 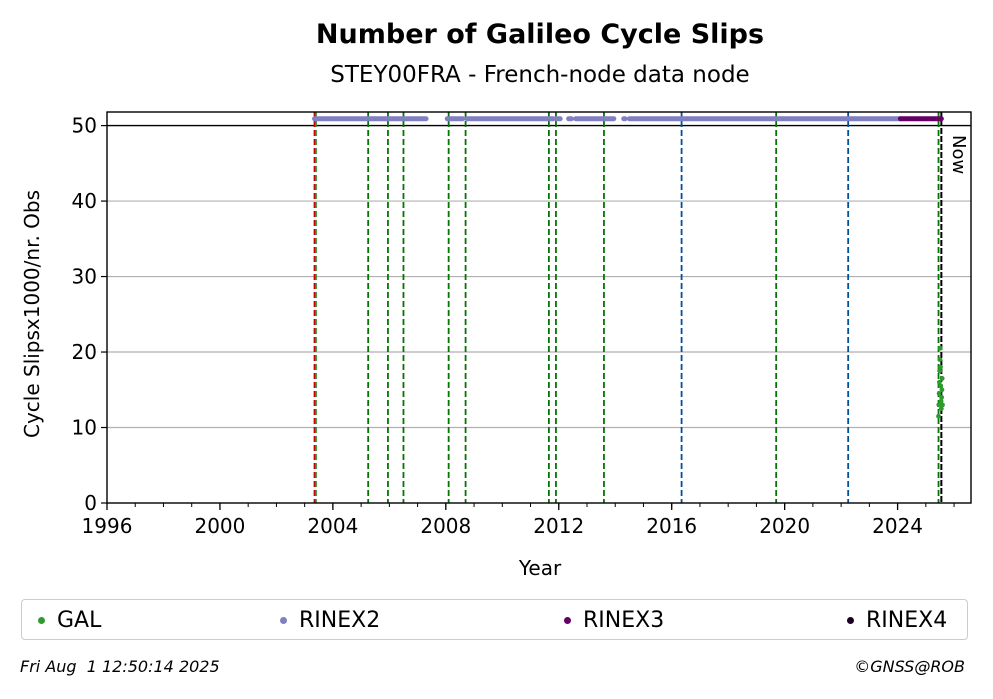 What do you see at coordinates (32, 314) in the screenshot?
I see `y-axis-label: Cycle Slipsx1000/nr. Obs` at bounding box center [32, 314].